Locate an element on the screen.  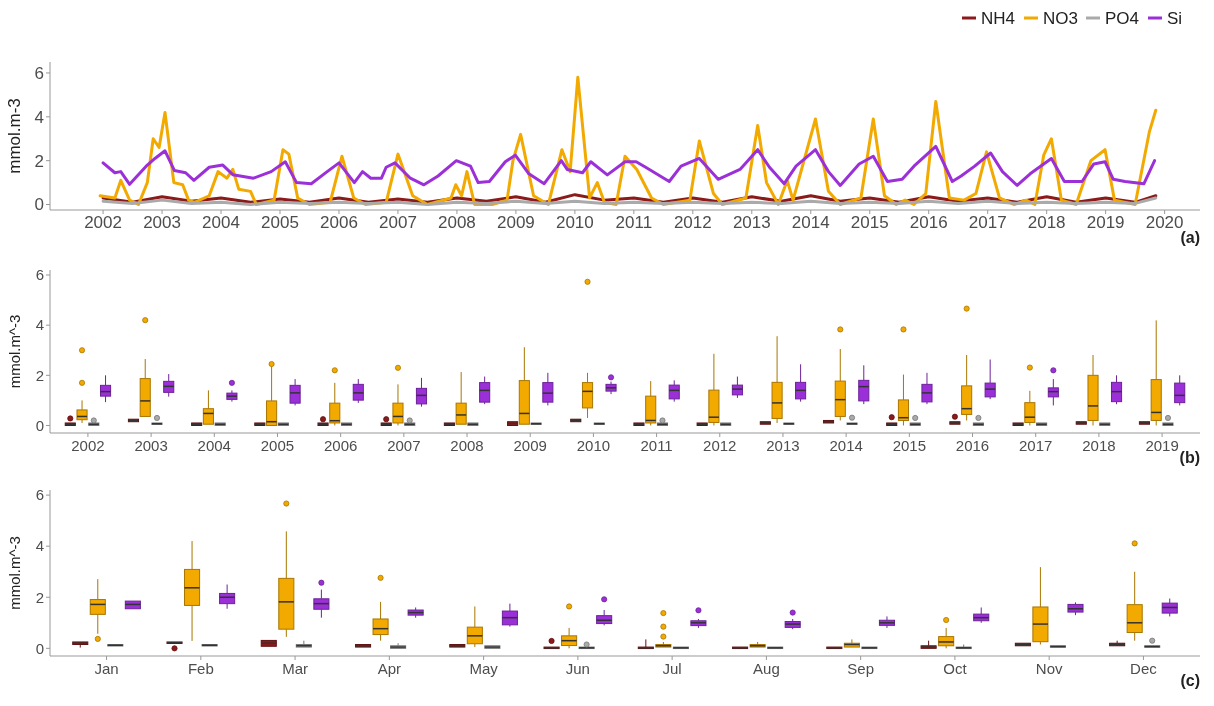
x-tick-label: Aug is located at coordinates (766, 668).